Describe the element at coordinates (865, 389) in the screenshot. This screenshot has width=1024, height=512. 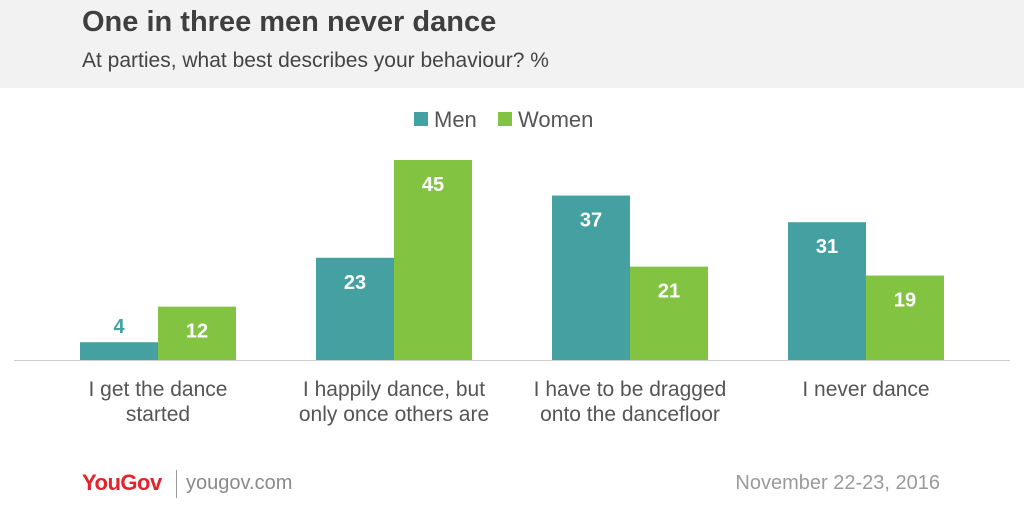
I see `category-label-3-0: I never dance` at that location.